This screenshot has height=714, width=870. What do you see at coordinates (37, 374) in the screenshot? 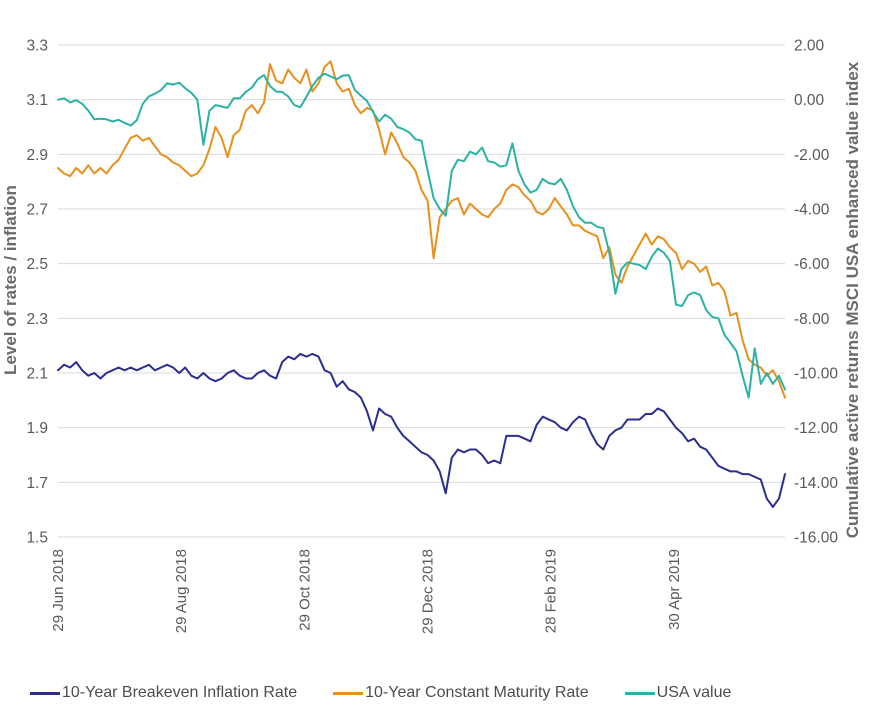
I see `left-tick-label: 2.1` at bounding box center [37, 374].